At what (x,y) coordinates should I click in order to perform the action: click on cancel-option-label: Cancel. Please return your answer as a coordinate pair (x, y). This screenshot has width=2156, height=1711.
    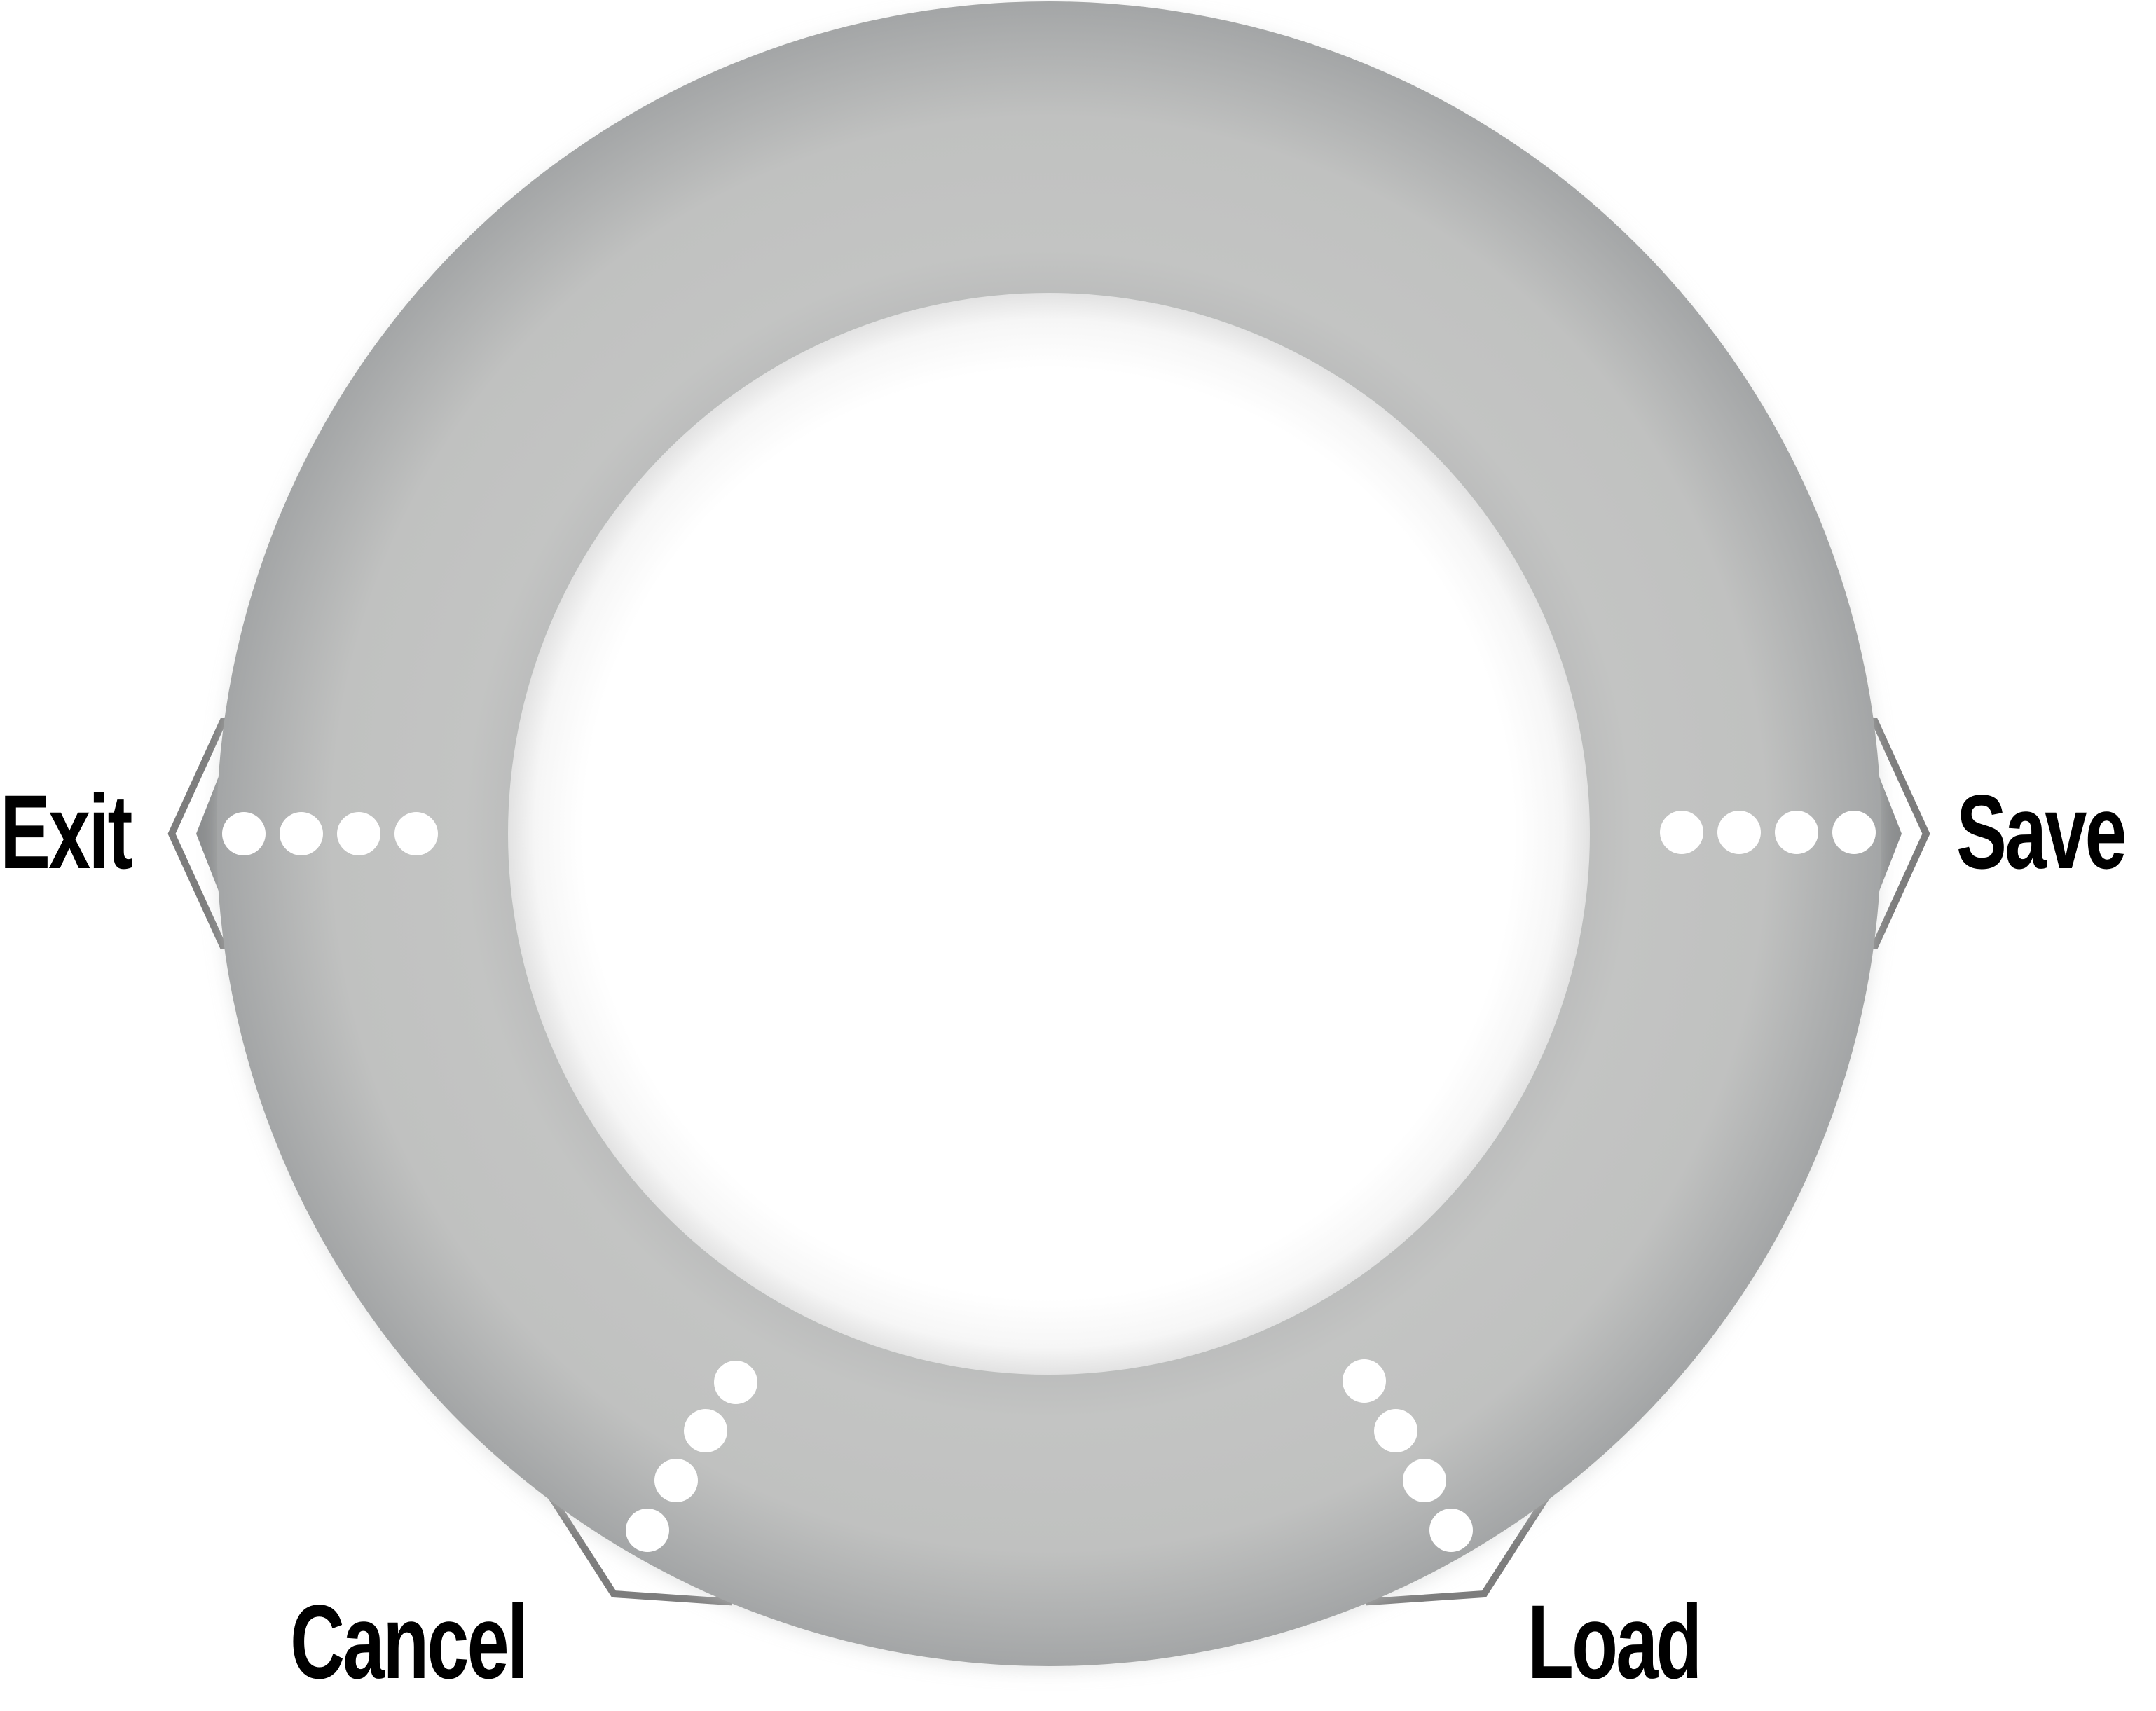
    Looking at the image, I should click on (409, 1641).